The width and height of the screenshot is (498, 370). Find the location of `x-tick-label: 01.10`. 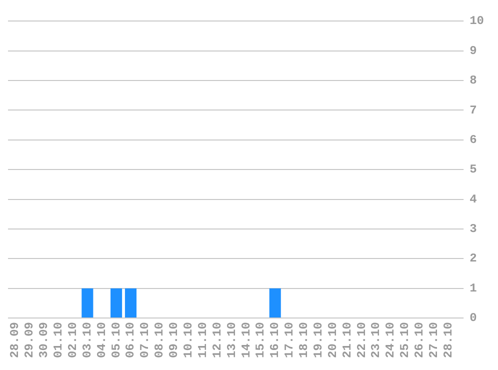

x-tick-label: 01.10 is located at coordinates (59, 340).